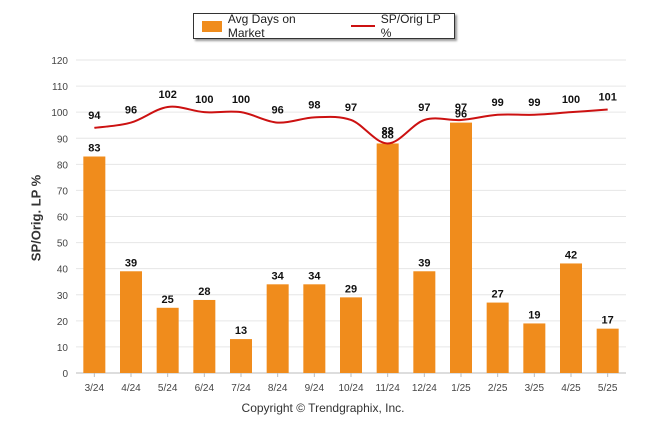  What do you see at coordinates (351, 289) in the screenshot?
I see `bar-value-label: 29` at bounding box center [351, 289].